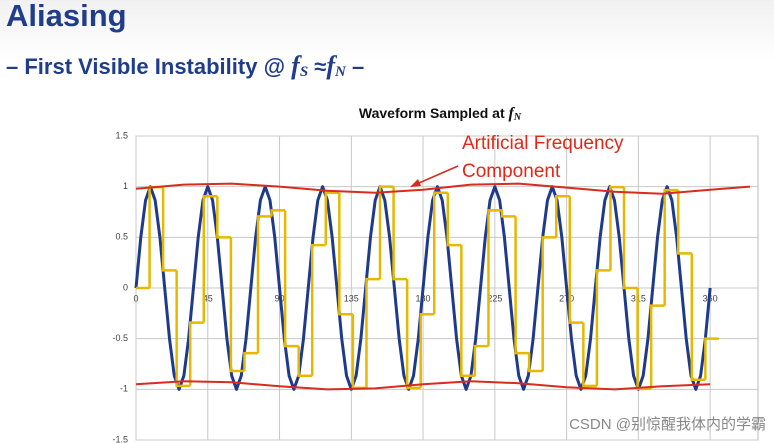 The image size is (774, 443). What do you see at coordinates (432, 113) in the screenshot?
I see `chart-title-text: Waveform Sampled at` at bounding box center [432, 113].